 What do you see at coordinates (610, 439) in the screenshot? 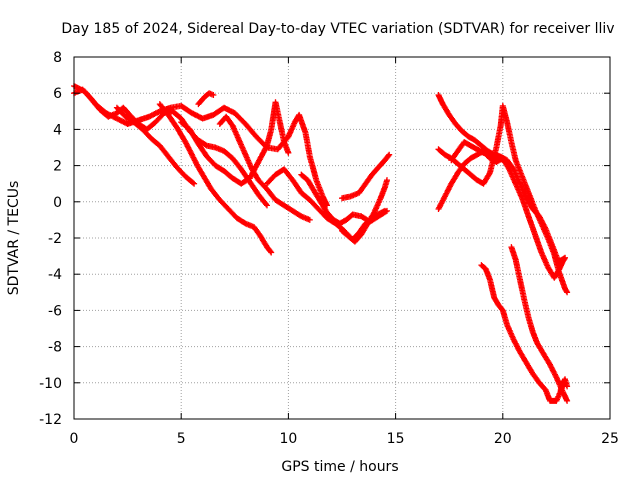
I see `x-tick-label: 25` at bounding box center [610, 439].